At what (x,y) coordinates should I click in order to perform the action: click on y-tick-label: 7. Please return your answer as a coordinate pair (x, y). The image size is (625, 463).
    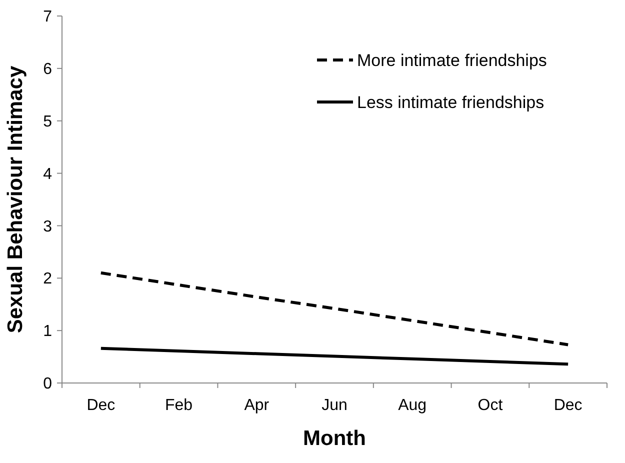
    Looking at the image, I should click on (47, 17).